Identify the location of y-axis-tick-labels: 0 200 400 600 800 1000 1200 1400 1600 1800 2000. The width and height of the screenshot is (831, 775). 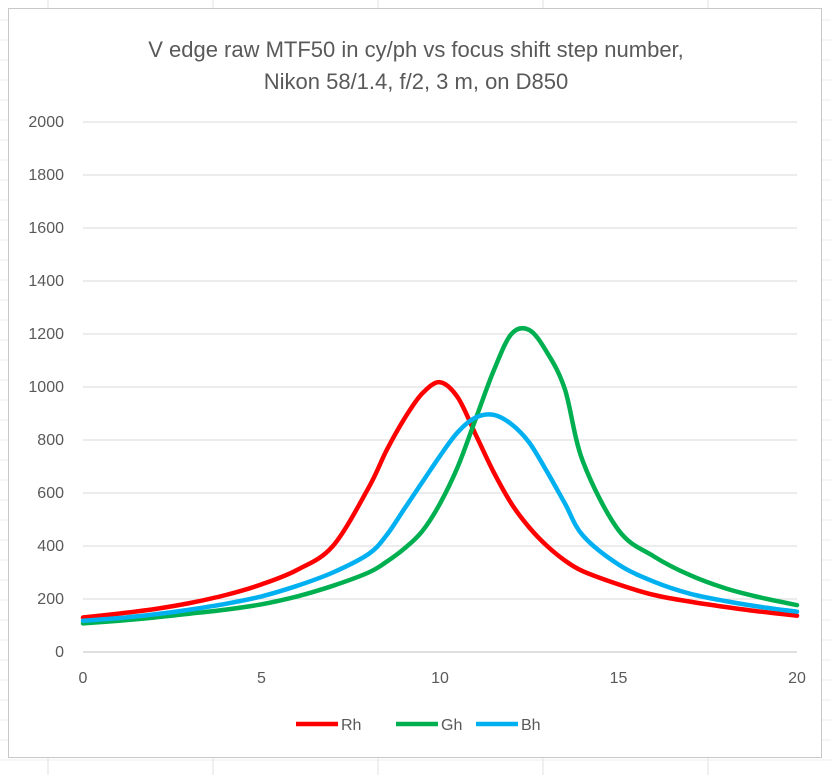
(46, 387).